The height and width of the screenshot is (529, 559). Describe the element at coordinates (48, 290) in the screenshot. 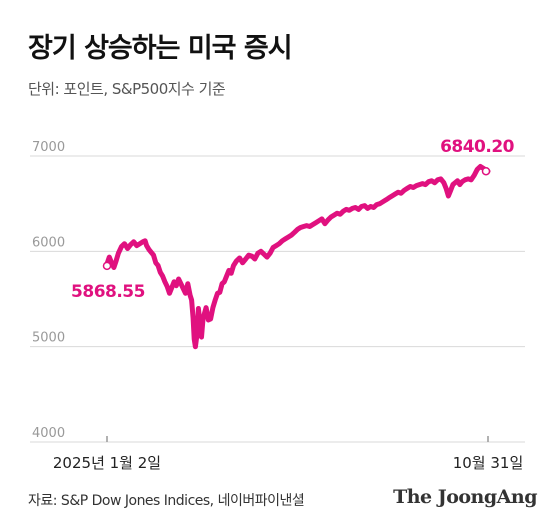

I see `y-axis-tick-labels: 7000 6000 5000 4000` at that location.